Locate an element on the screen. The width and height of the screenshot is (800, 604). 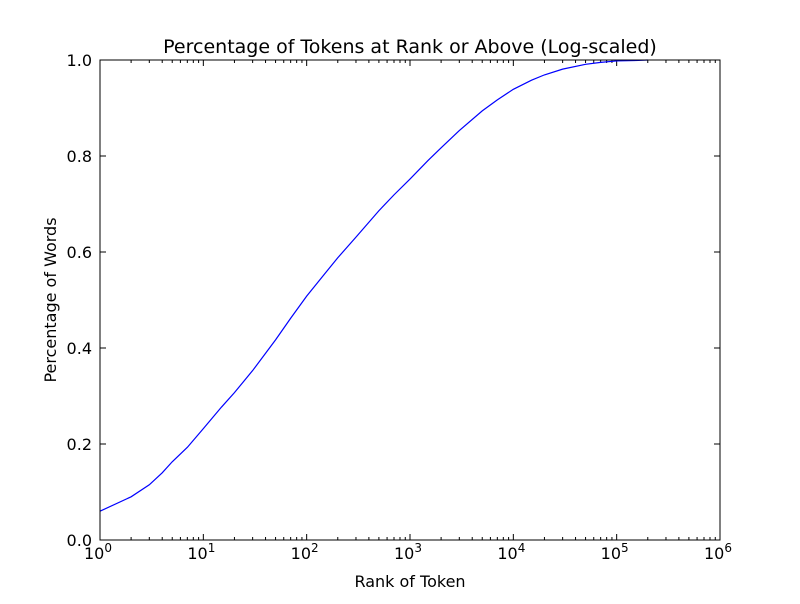
x-tick-exponent: 0 is located at coordinates (108, 548).